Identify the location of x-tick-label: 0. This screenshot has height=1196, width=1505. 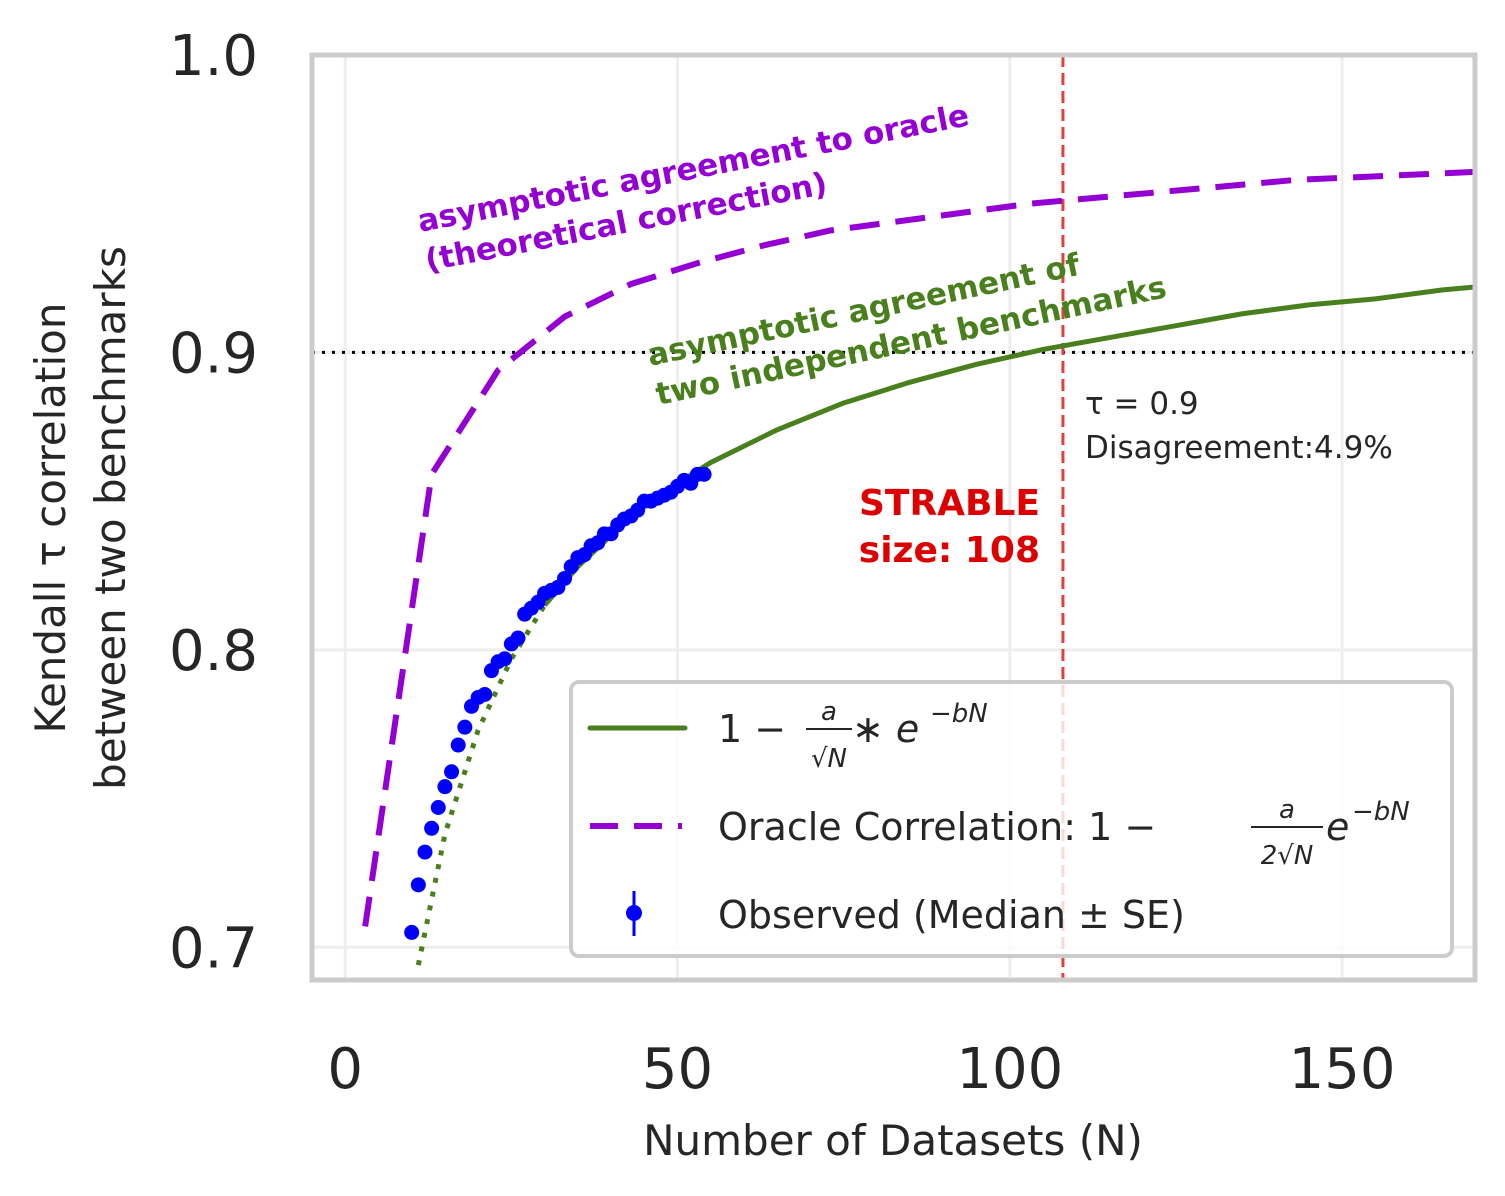
(345, 1069).